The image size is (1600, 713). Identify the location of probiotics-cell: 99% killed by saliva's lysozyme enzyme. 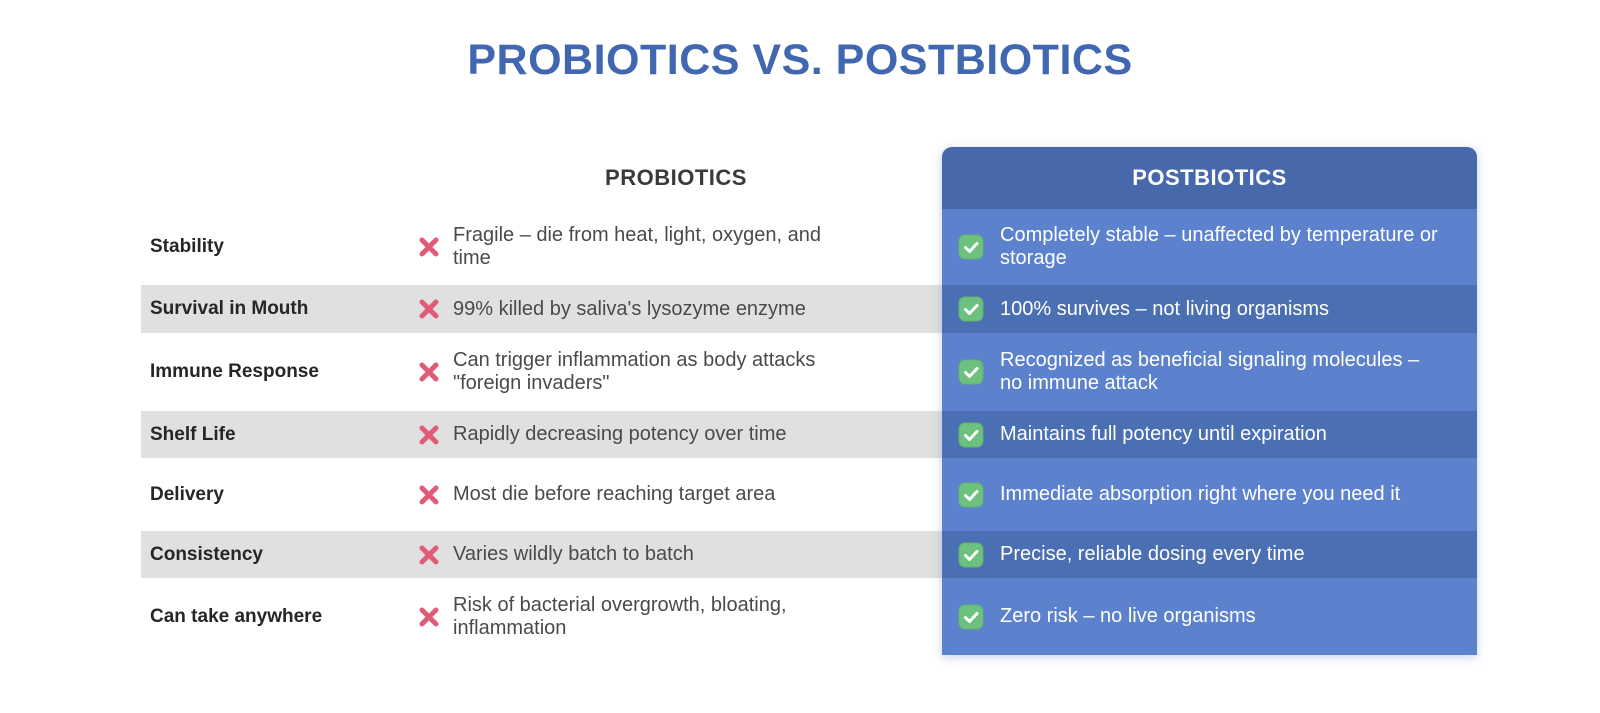
(676, 309).